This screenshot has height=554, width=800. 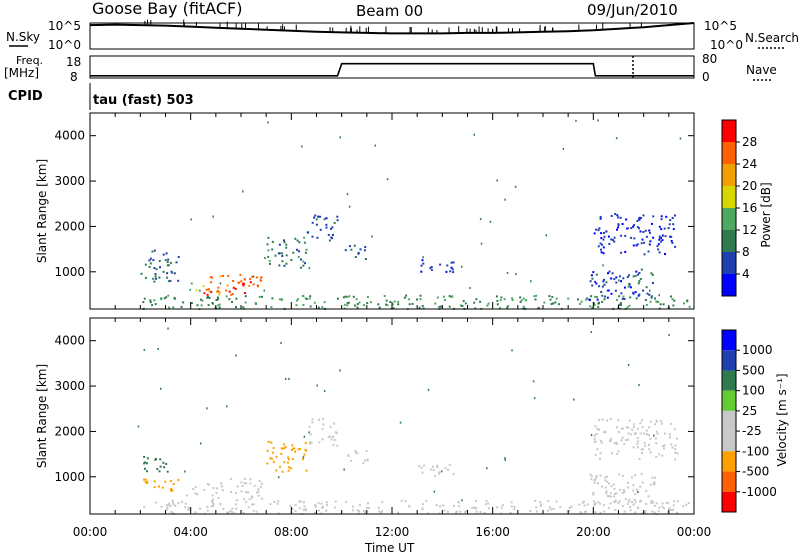 I want to click on x-tick-label: 04:00, so click(x=190, y=532).